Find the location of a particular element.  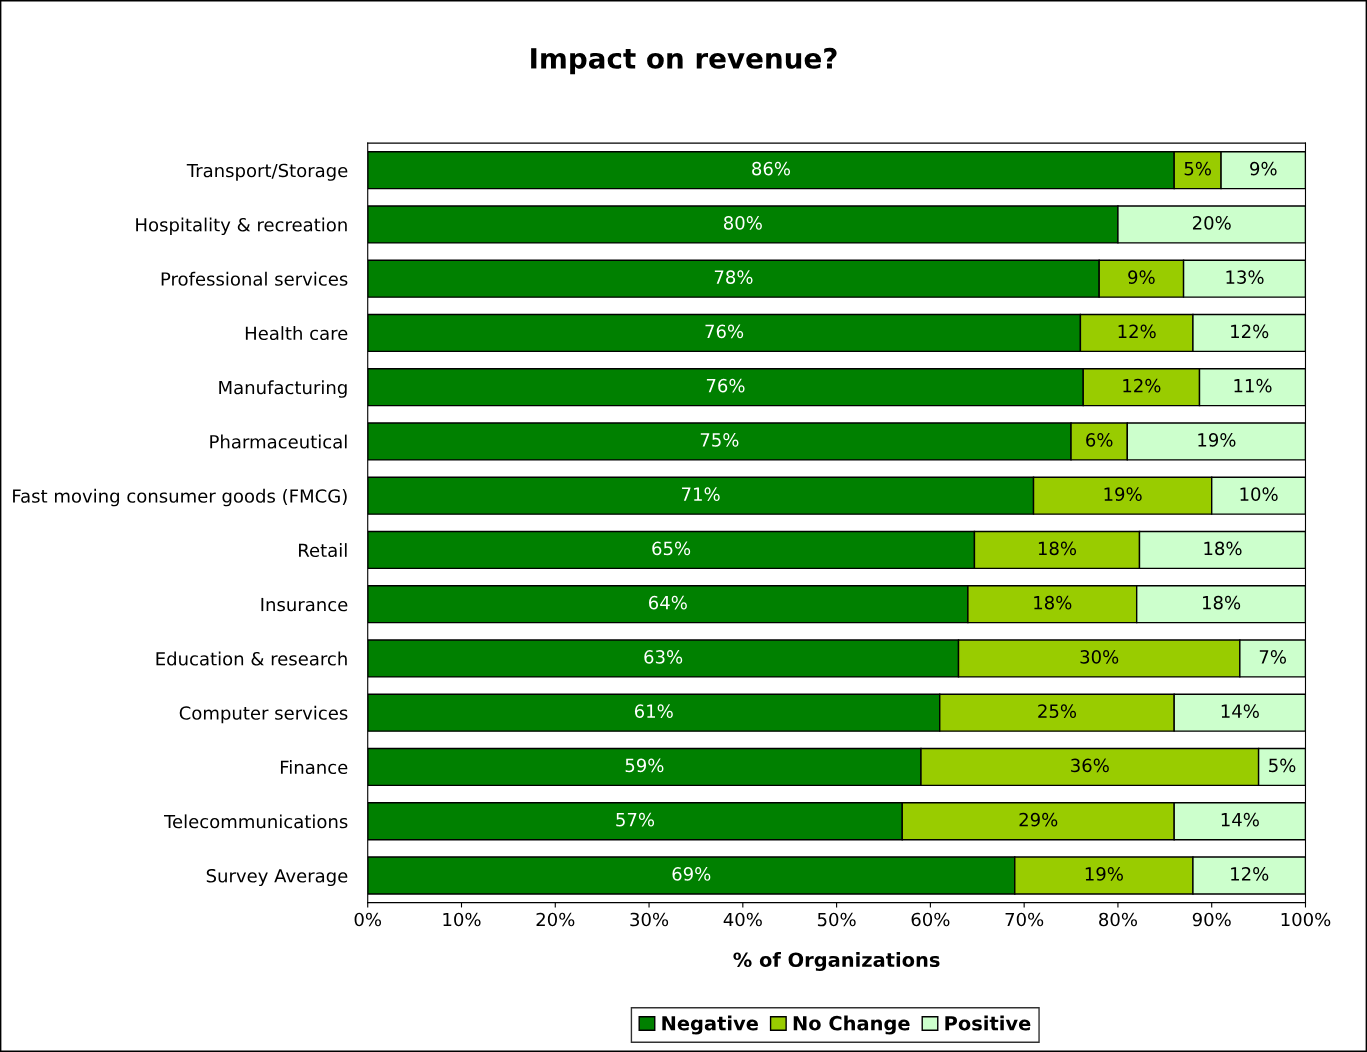

x-tick-label: 90% is located at coordinates (1211, 919).